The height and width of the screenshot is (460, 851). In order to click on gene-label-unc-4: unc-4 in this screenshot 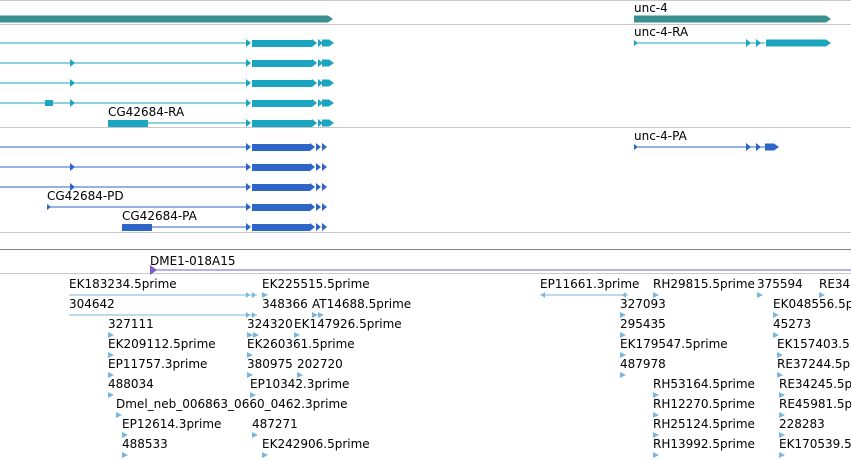, I will do `click(651, 8)`.